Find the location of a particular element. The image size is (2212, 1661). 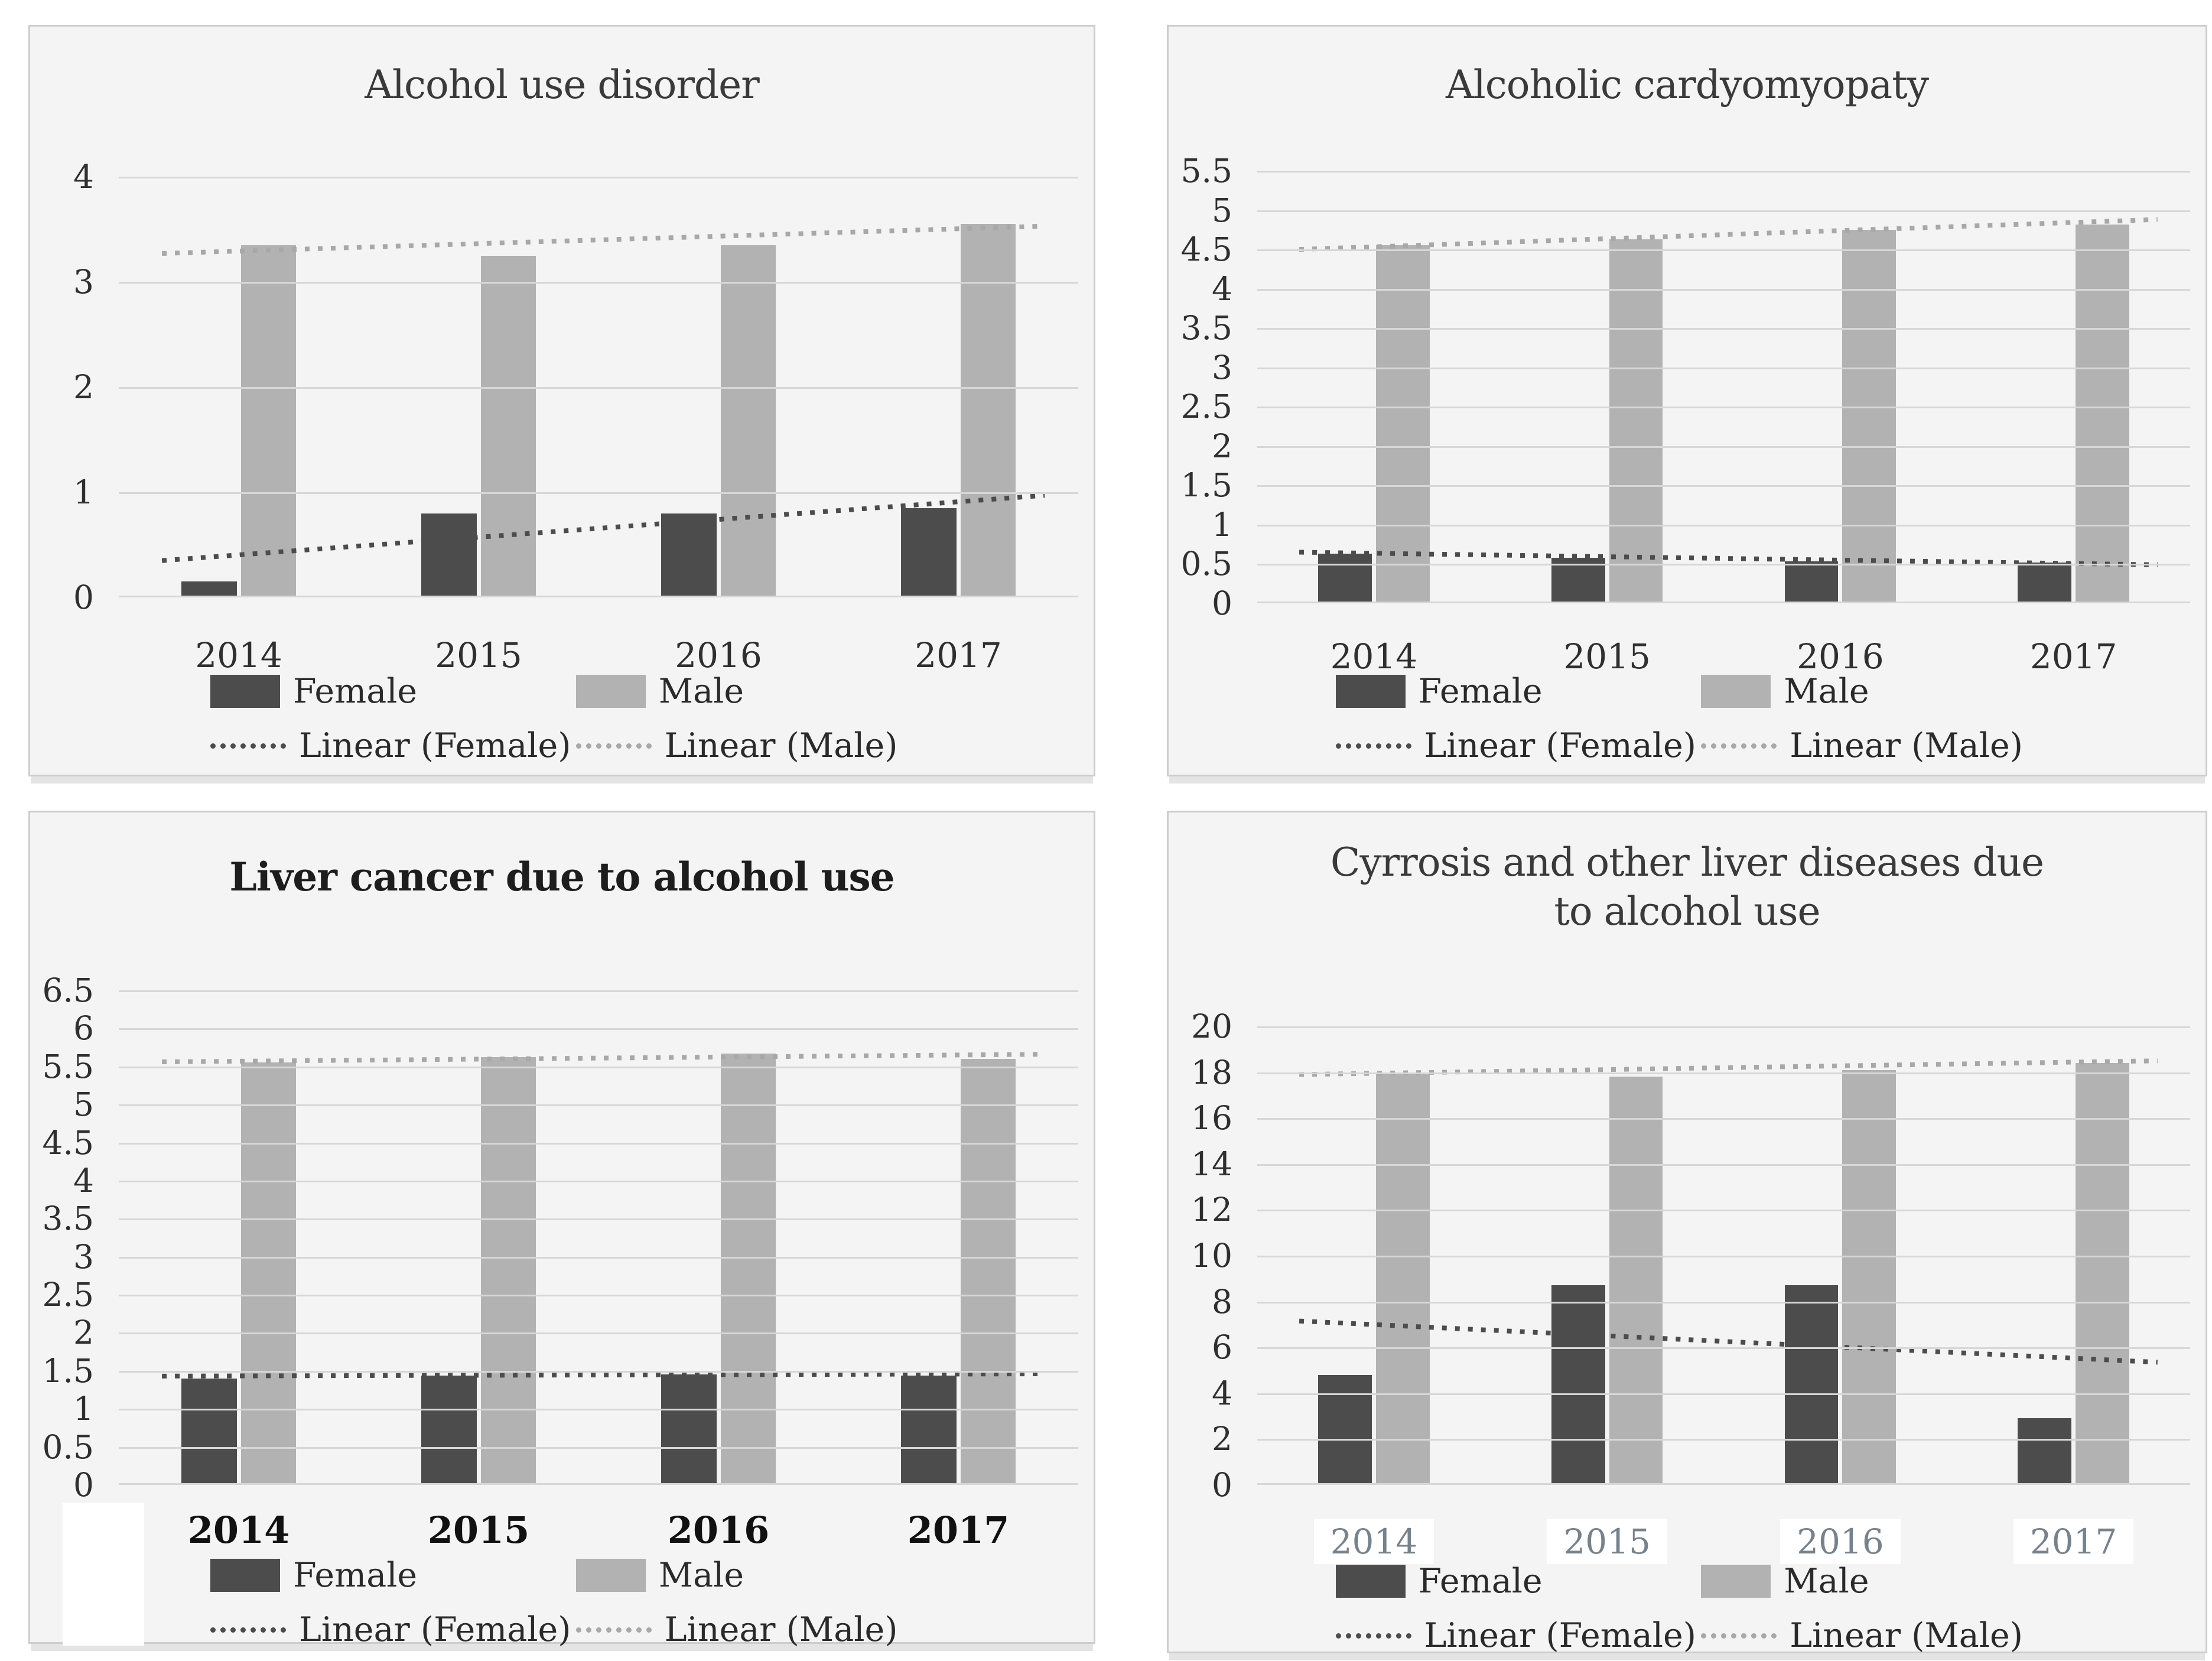

x-tick-label: 2016 is located at coordinates (1840, 656).